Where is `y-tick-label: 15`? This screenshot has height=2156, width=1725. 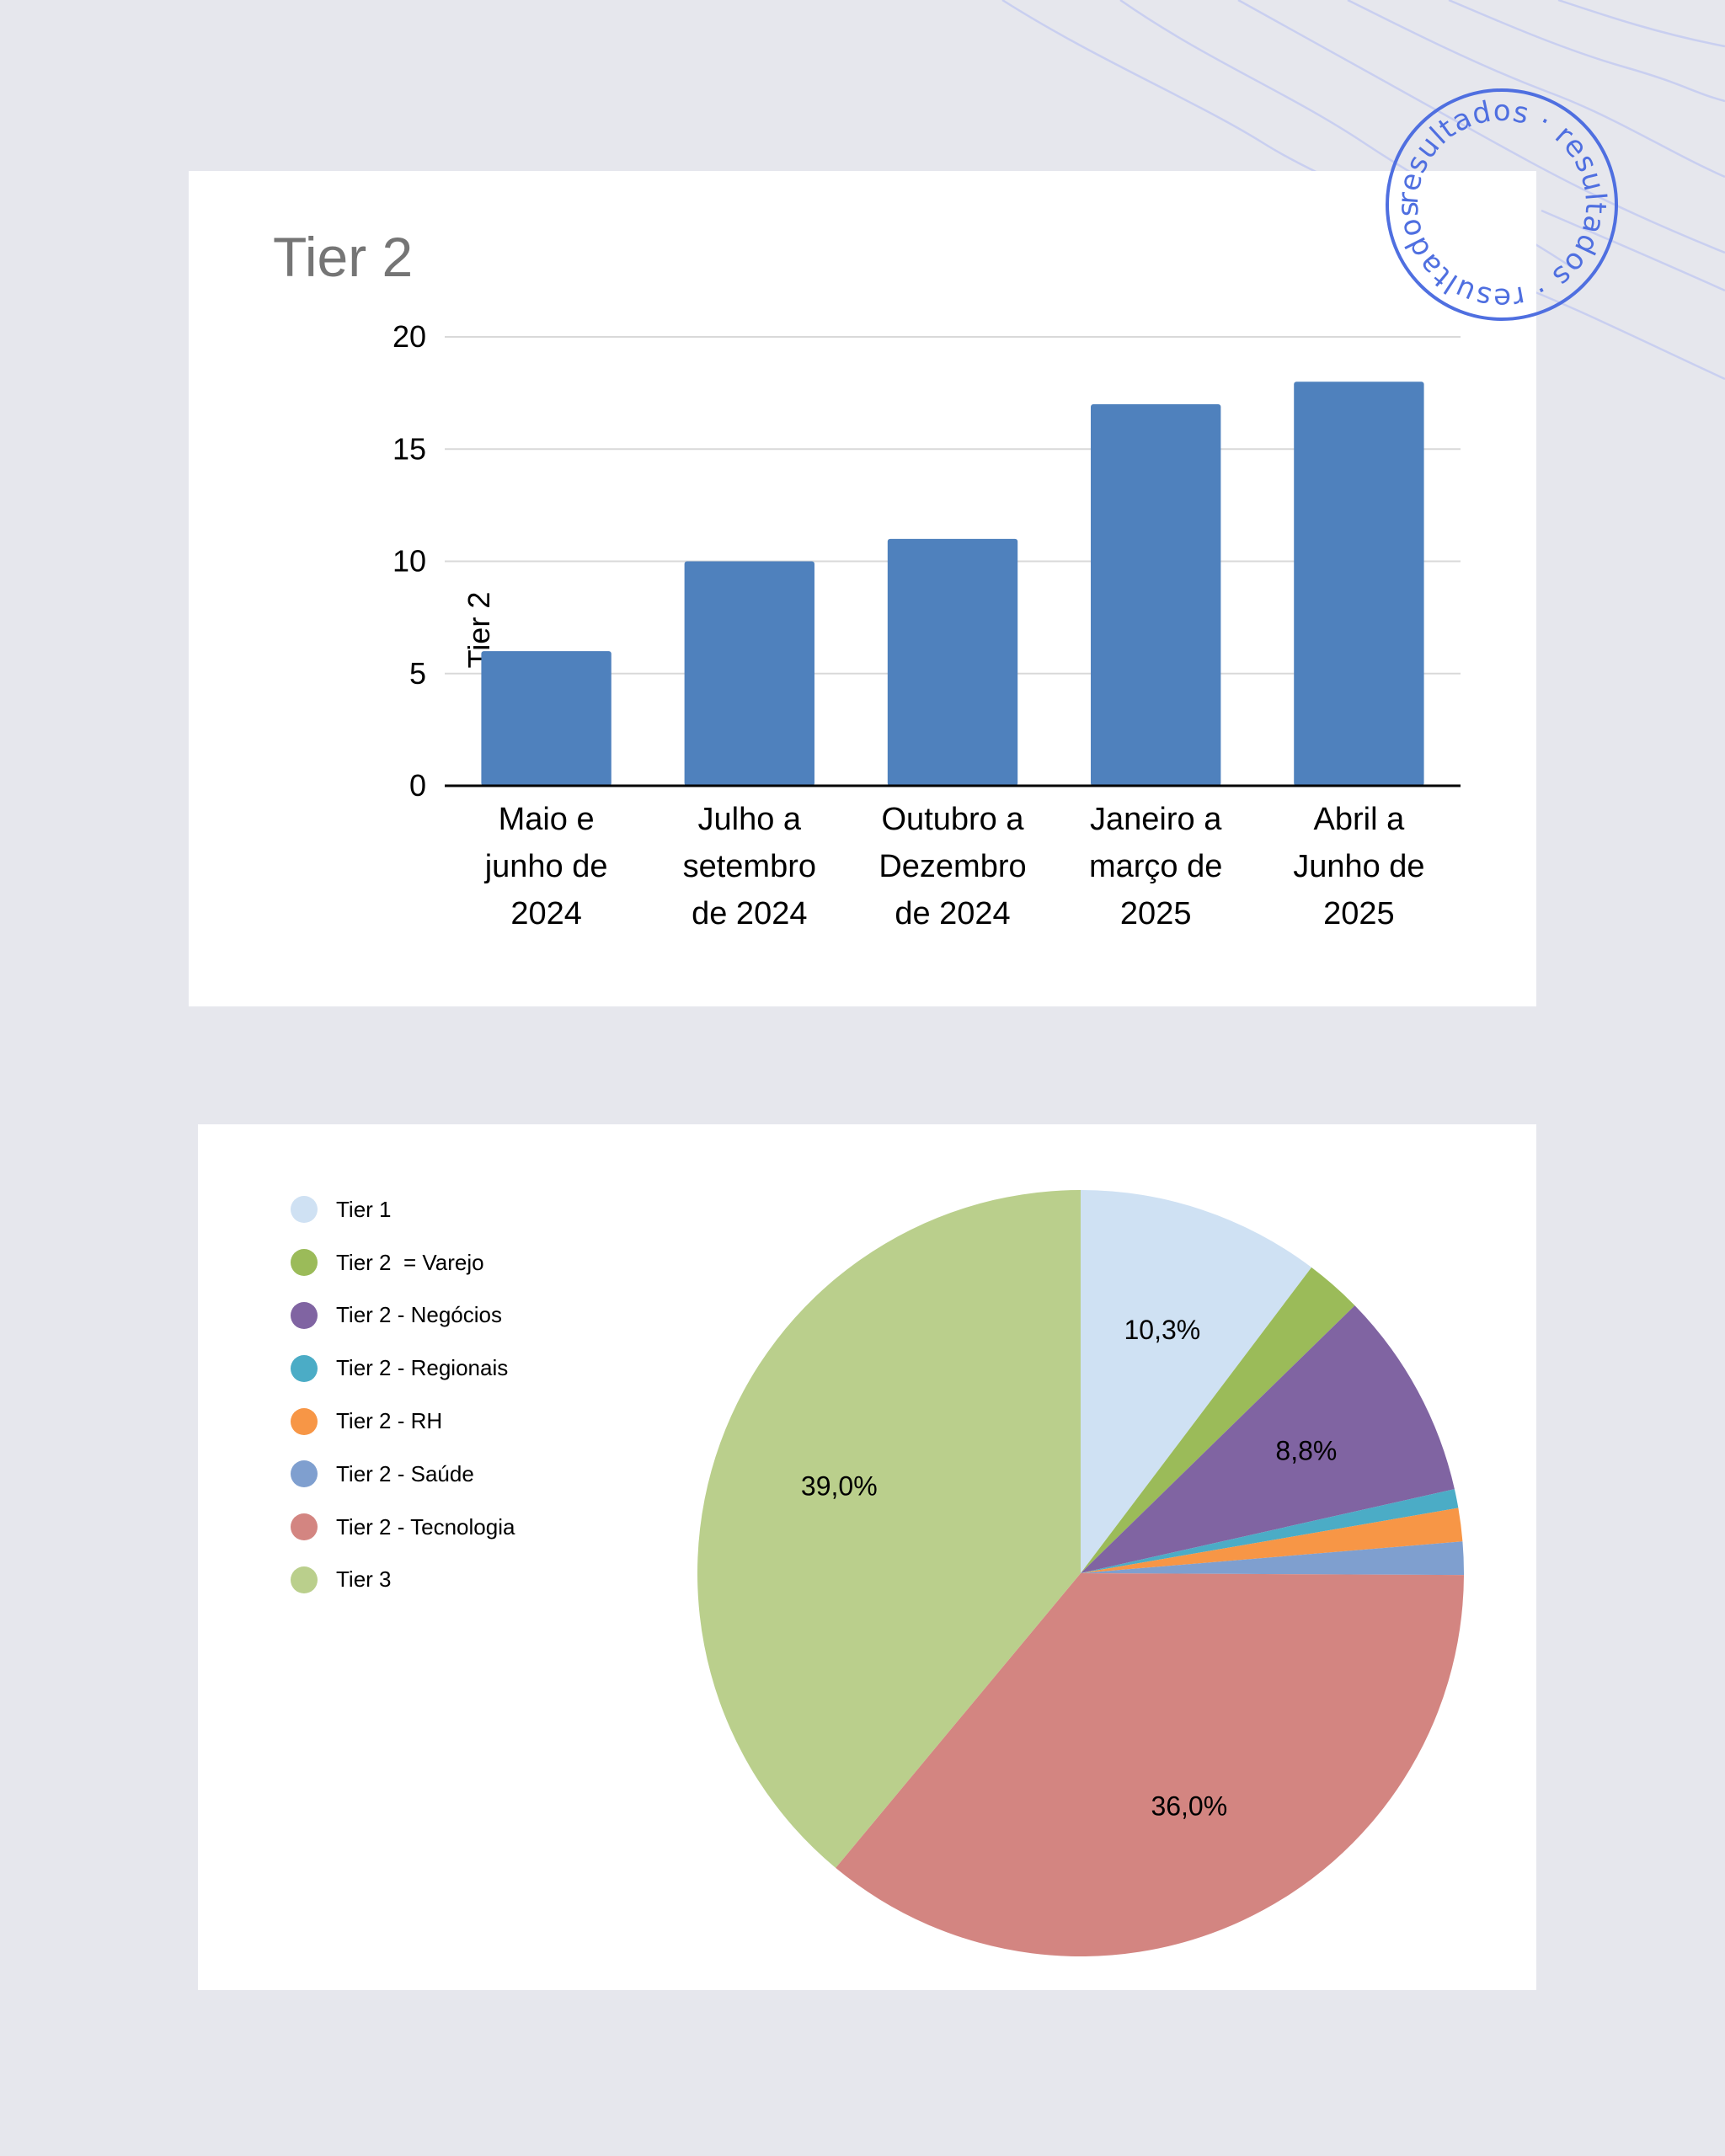
y-tick-label: 15 is located at coordinates (409, 449).